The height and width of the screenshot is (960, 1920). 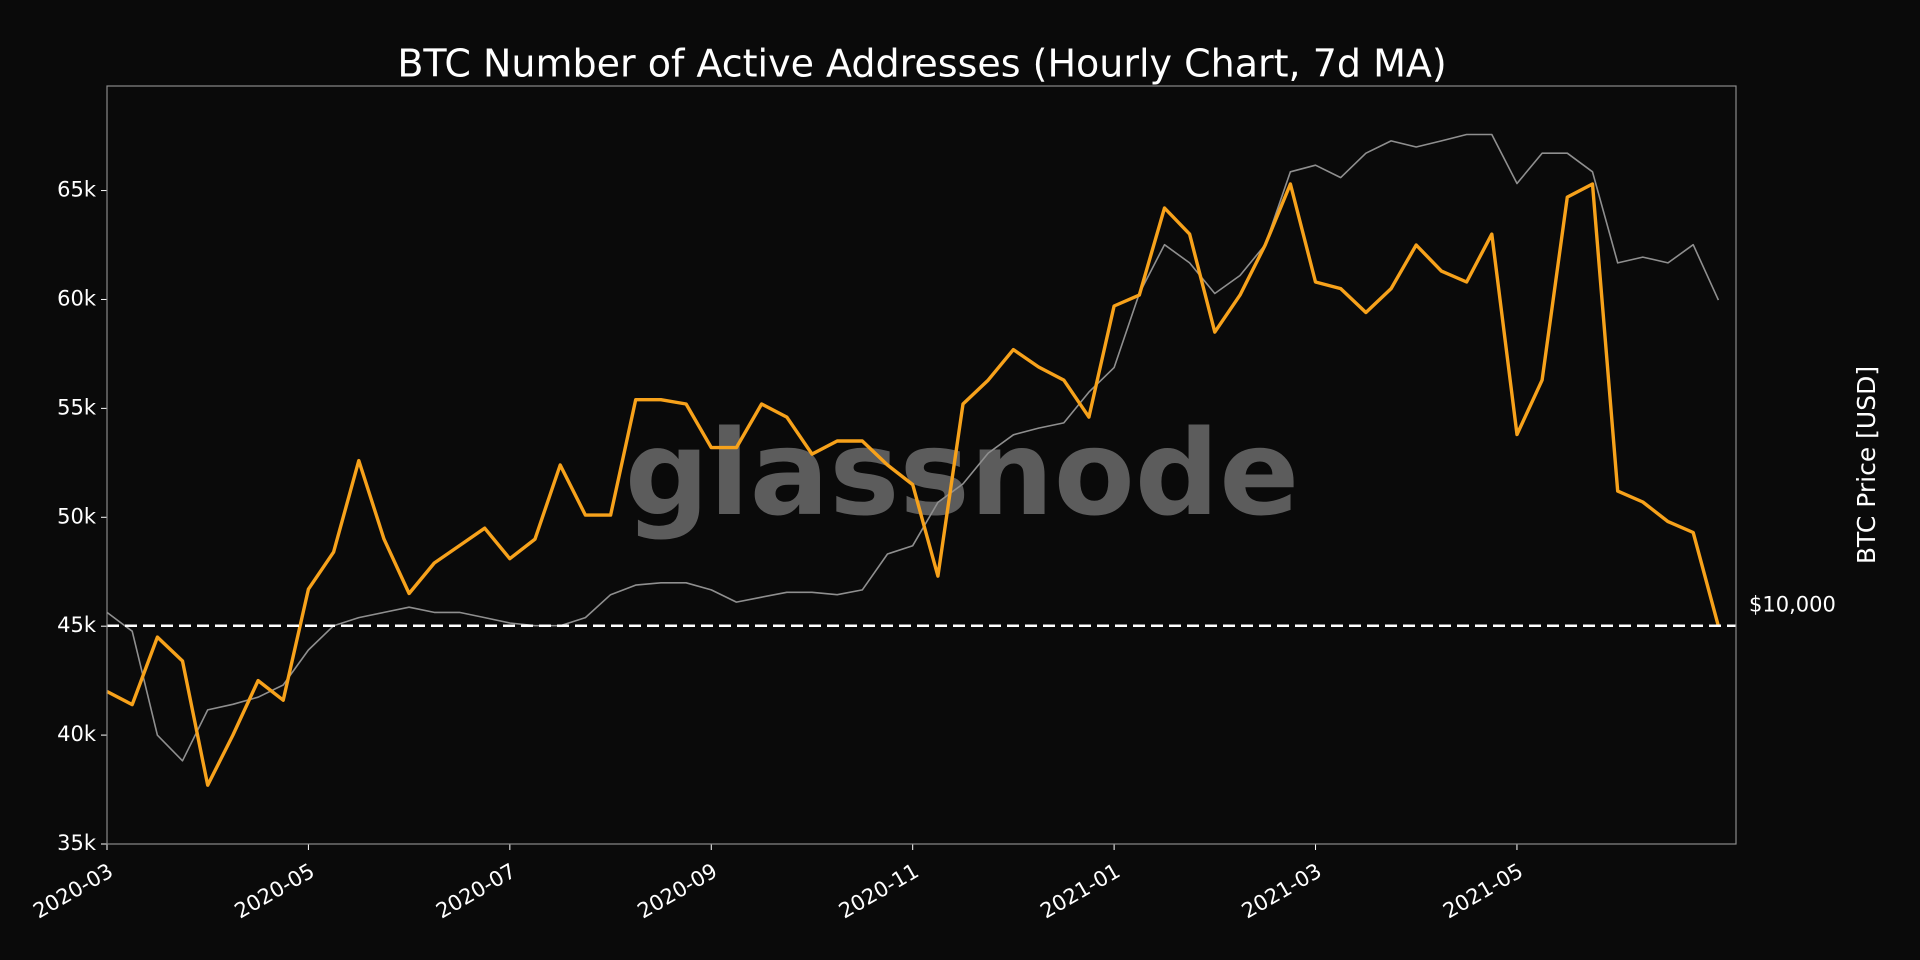 What do you see at coordinates (77, 407) in the screenshot?
I see `y-tick-label: 55k` at bounding box center [77, 407].